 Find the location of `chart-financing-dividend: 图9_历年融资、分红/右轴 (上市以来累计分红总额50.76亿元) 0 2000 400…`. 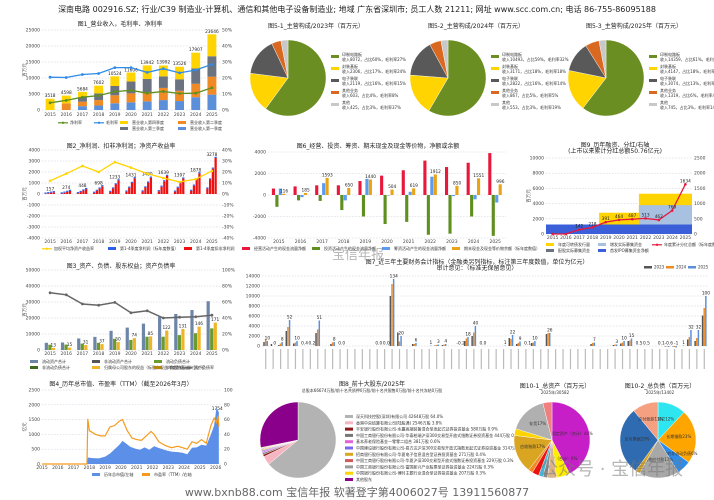

chart-financing-dividend: 图9_历年融资、分红/右轴 (上市以来累计分红总额50.76亿元) 0 2000 400… is located at coordinates (615, 197).